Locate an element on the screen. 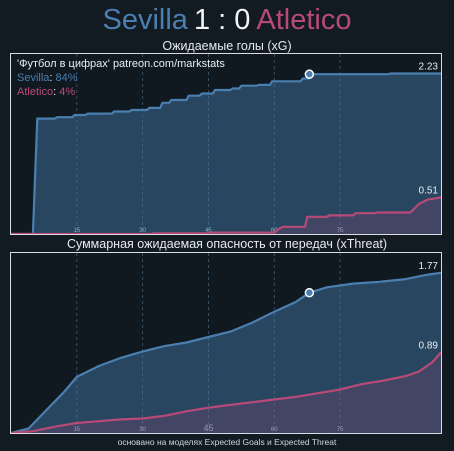  legend-home-name: Sevilla is located at coordinates (33, 78).